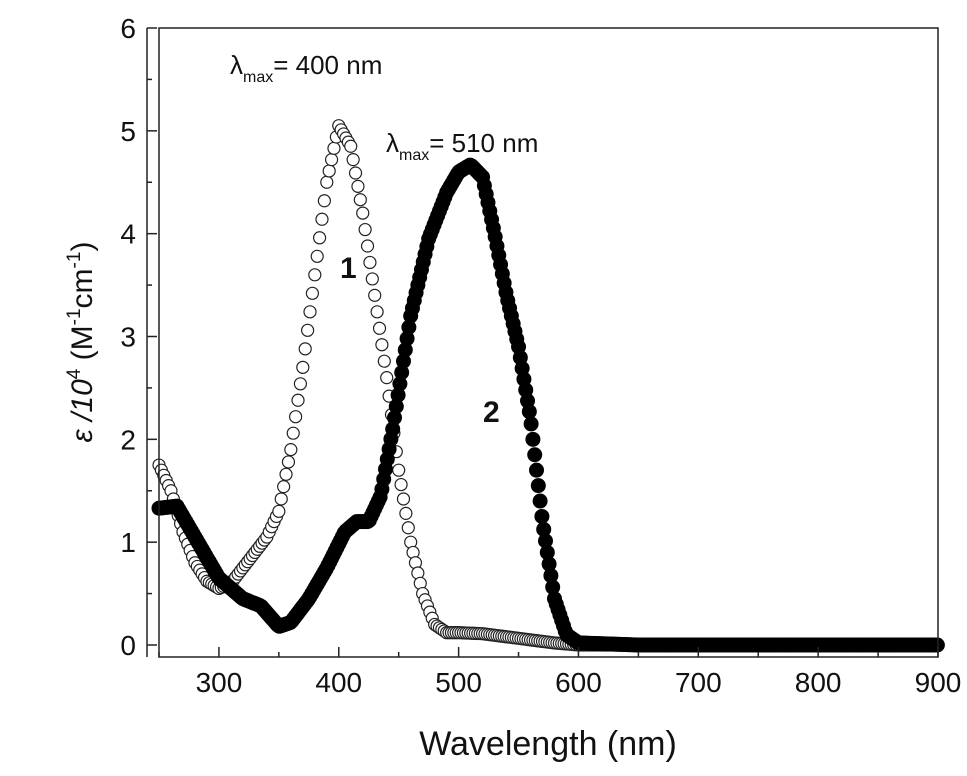 This screenshot has height=776, width=967. Describe the element at coordinates (128, 234) in the screenshot. I see `y-tick-label: 4` at that location.